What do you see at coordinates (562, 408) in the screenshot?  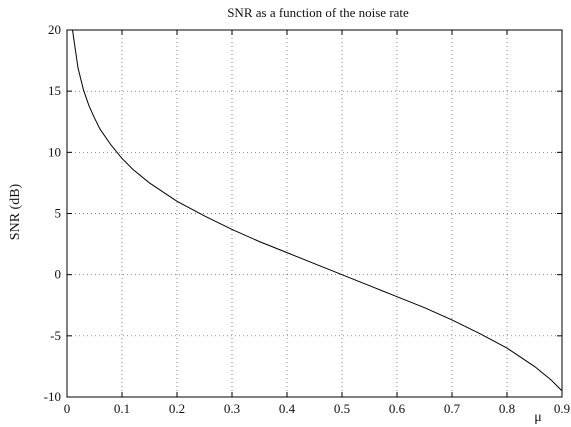 I see `x-tick-label: 0.9` at bounding box center [562, 408].